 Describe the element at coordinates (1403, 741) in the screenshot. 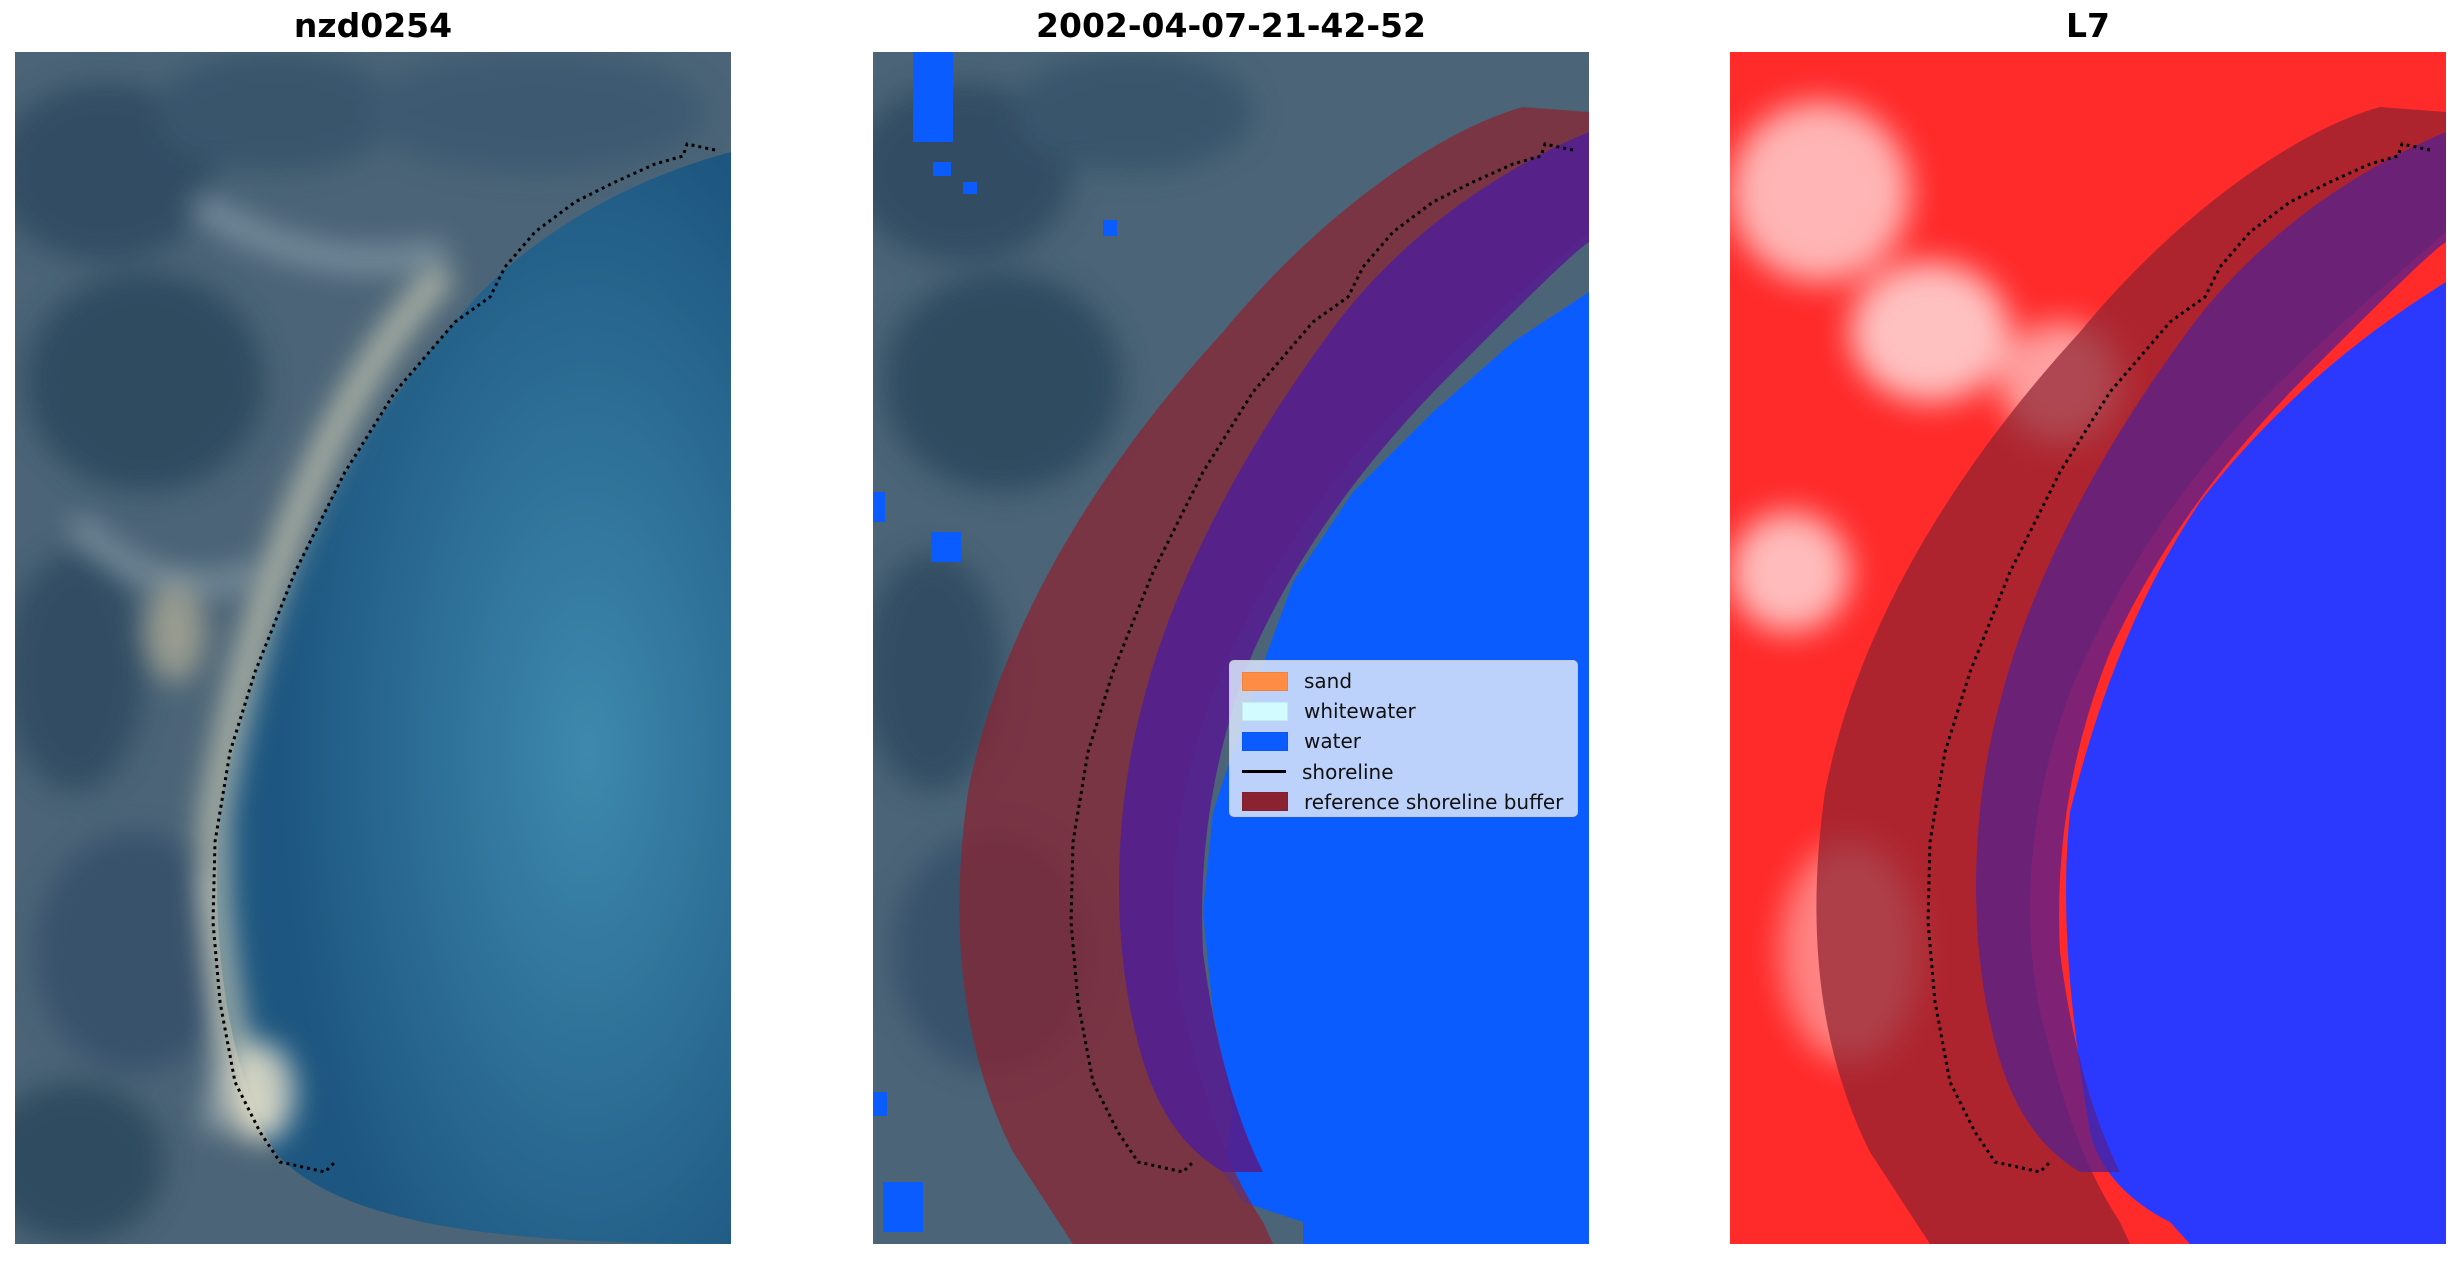

I see `legend-item-water: water` at that location.